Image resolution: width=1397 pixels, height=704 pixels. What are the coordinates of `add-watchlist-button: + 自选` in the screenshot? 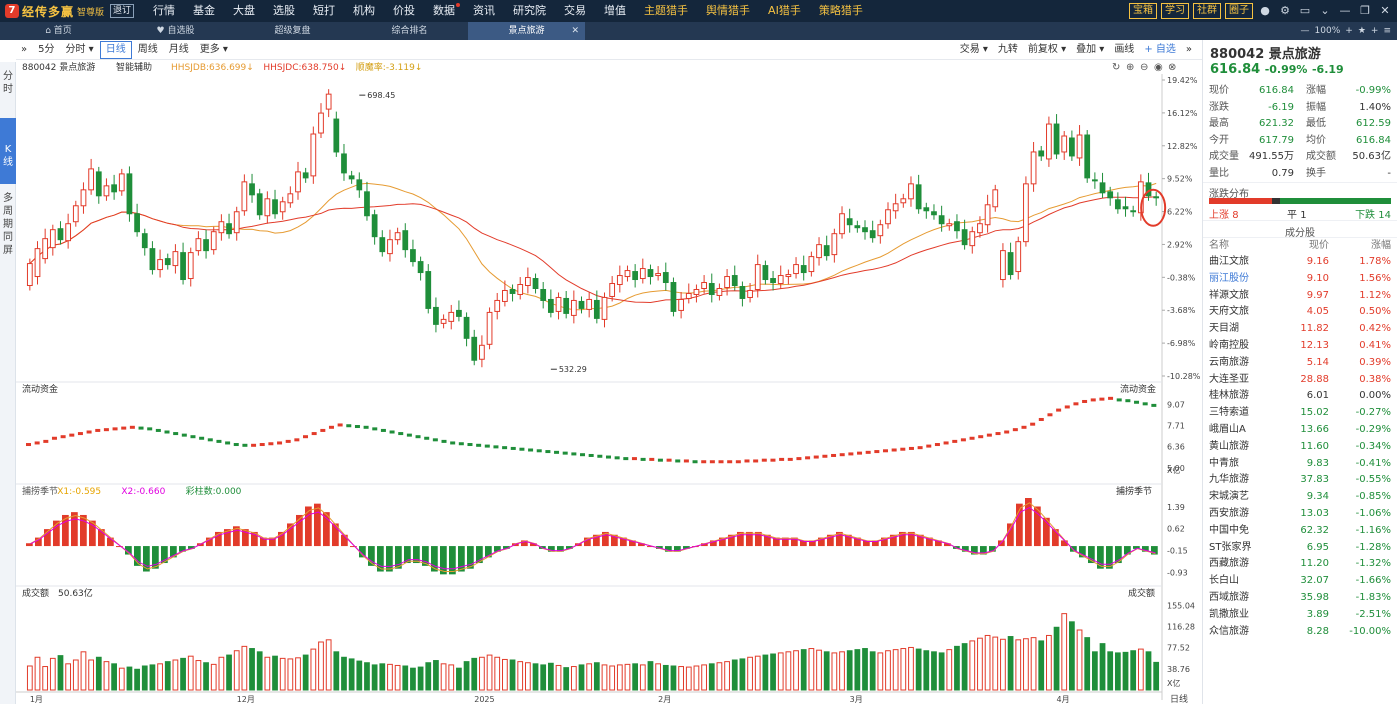 It's located at (1160, 49).